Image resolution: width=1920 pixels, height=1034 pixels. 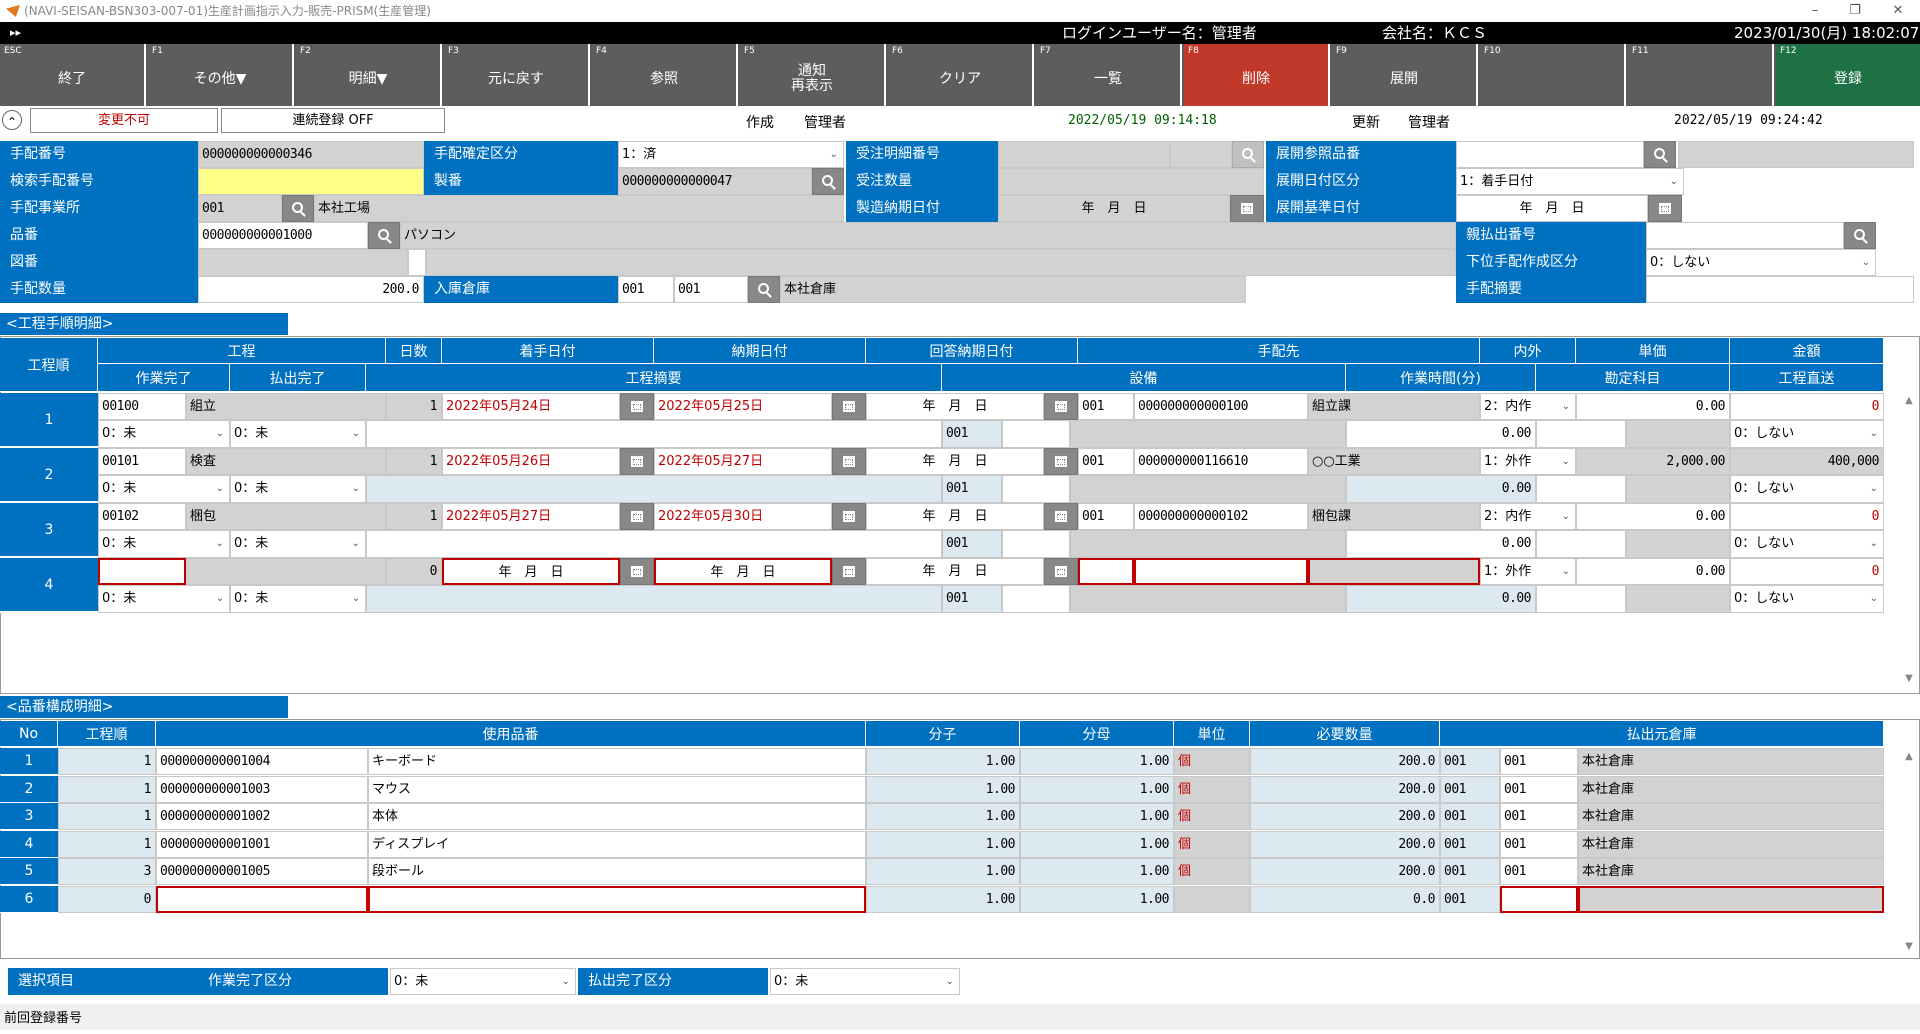 What do you see at coordinates (1221, 406) in the screenshot?
I see `process-saki-field: 000000000000100` at bounding box center [1221, 406].